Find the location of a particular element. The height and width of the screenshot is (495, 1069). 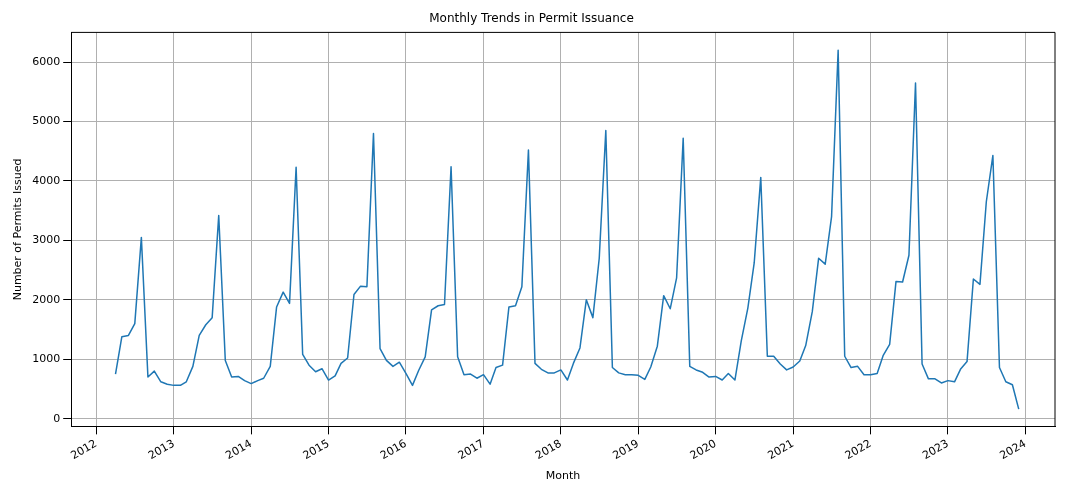

y-tick-label: 5000 is located at coordinates (46, 121).